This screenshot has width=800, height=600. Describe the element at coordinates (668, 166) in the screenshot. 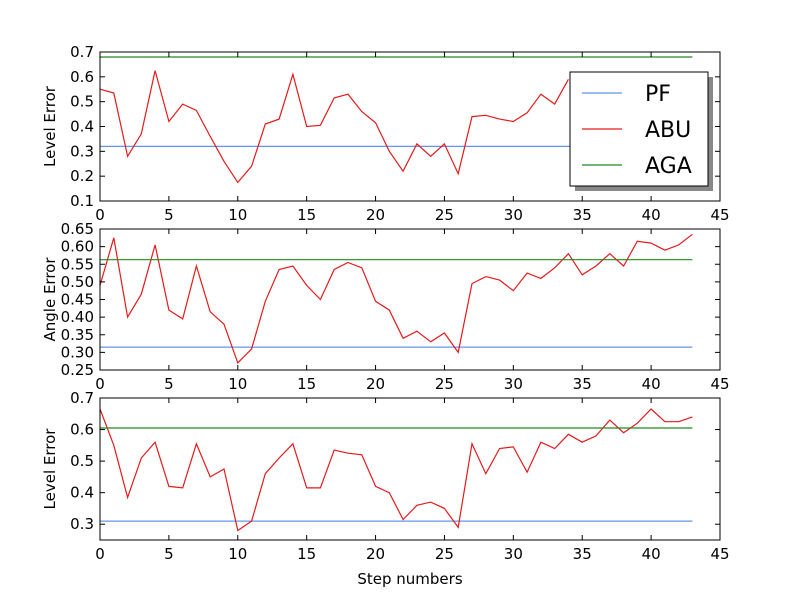

I see `legend-label-aga: AGA` at that location.